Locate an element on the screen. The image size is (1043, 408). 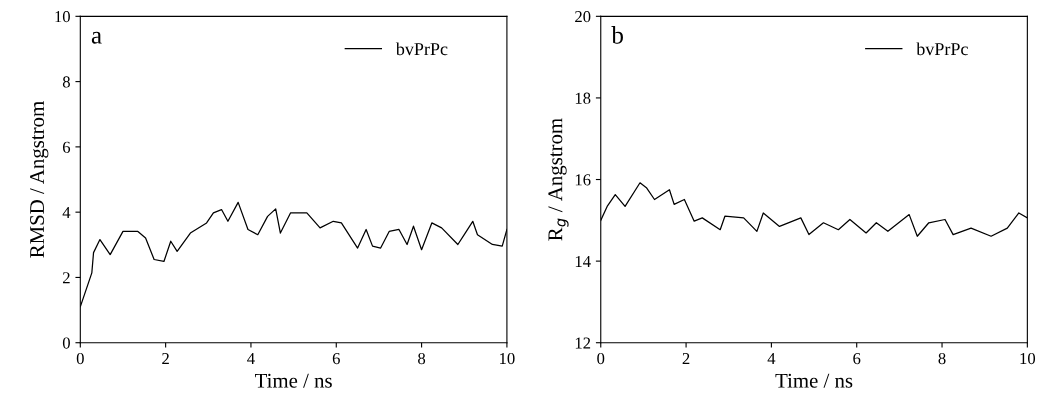
y-tick-label: 0 is located at coordinates (66, 343).